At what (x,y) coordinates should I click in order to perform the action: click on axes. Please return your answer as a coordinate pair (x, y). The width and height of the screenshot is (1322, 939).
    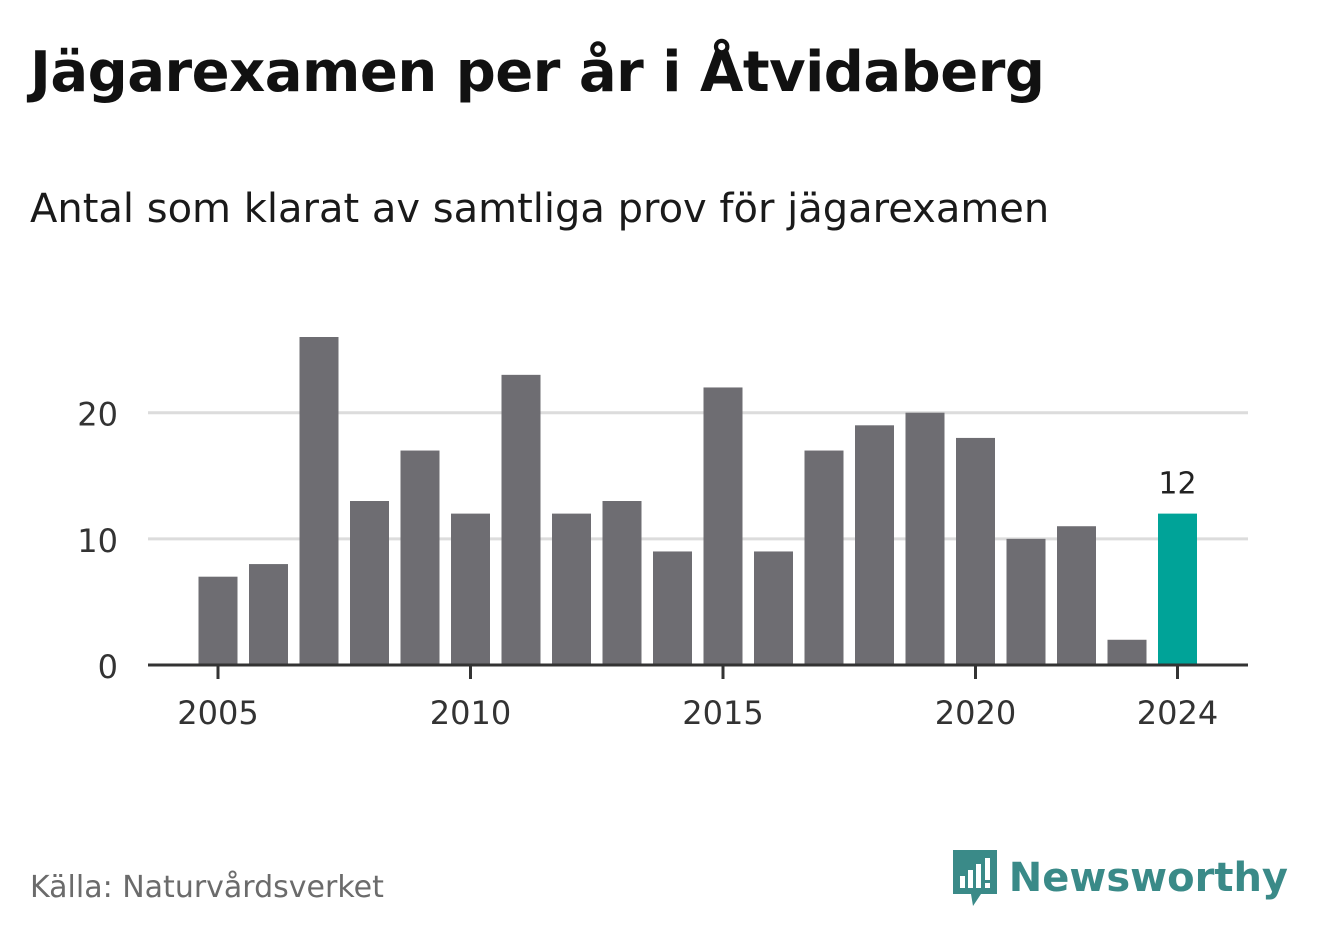
    Looking at the image, I should click on (698, 671).